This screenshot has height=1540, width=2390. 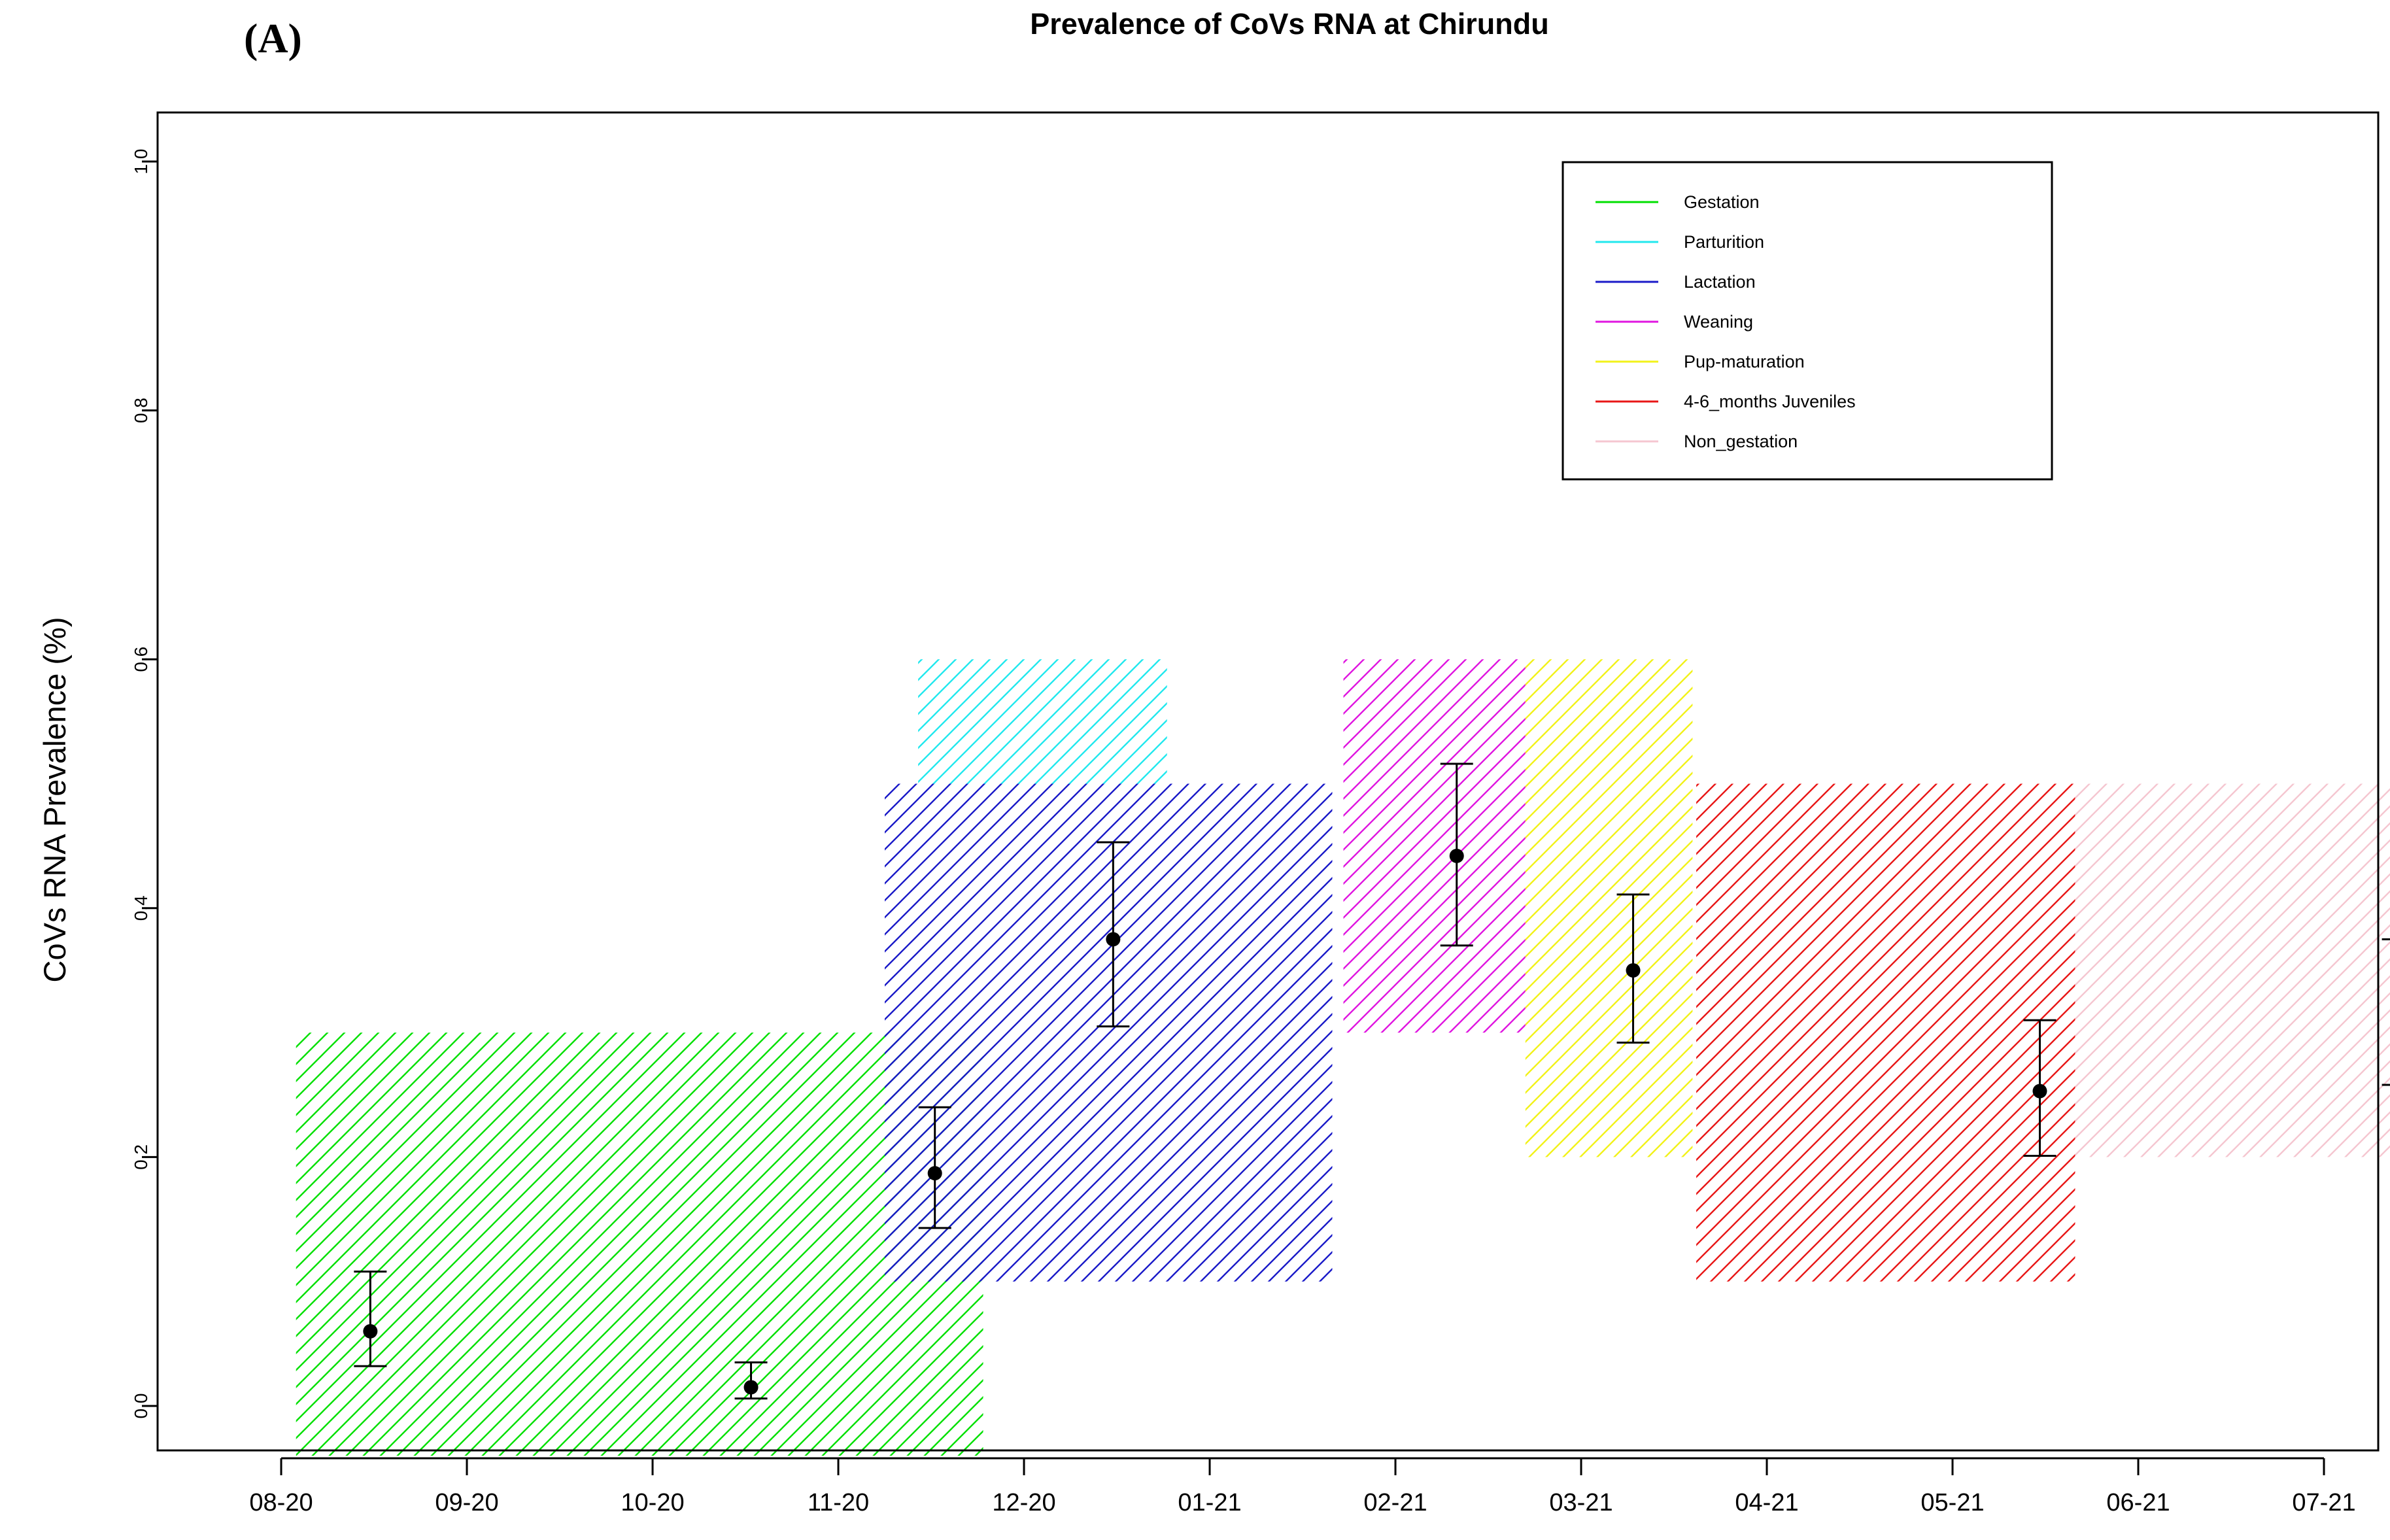 I want to click on y-tick-label: 1.0, so click(x=141, y=162).